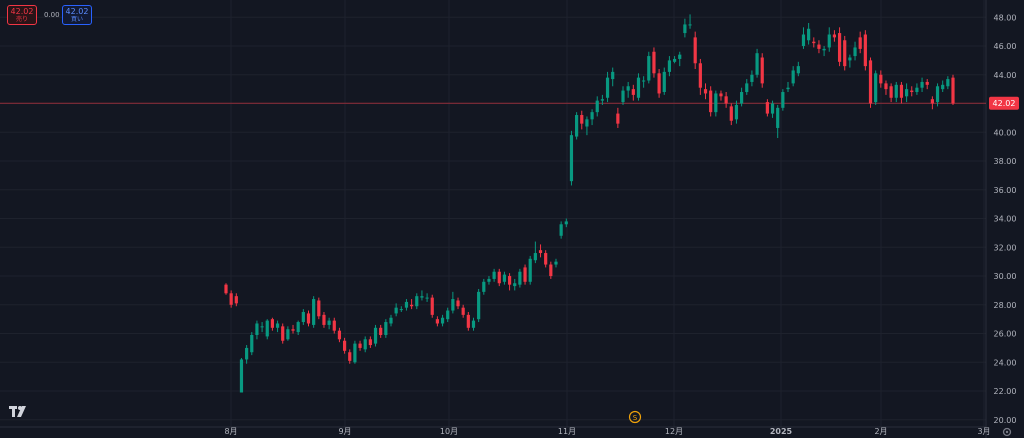 The height and width of the screenshot is (438, 1024). I want to click on sell-price: 42.02, so click(22, 11).